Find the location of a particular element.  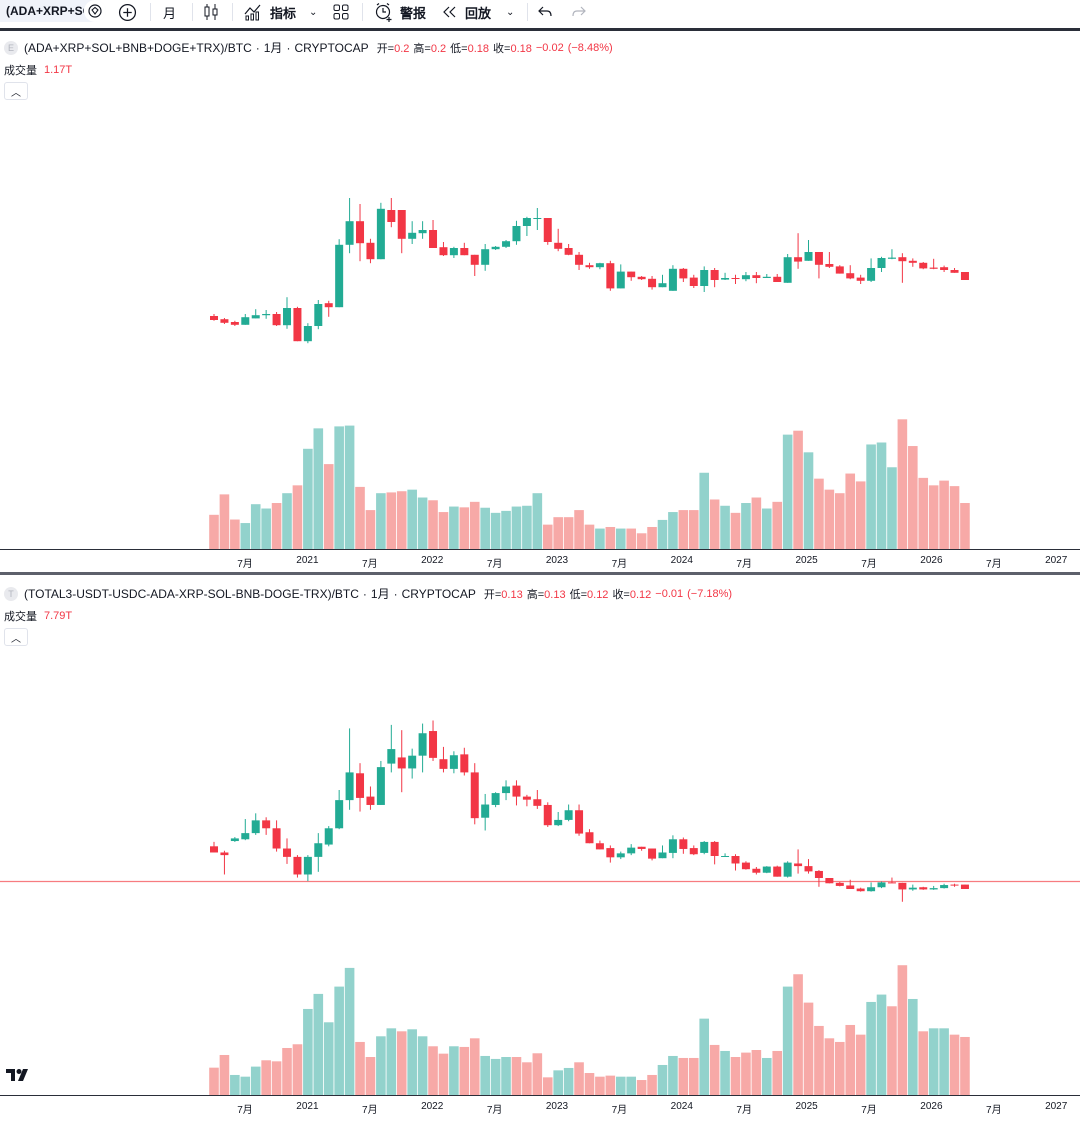

open-label: 开= is located at coordinates (385, 48).